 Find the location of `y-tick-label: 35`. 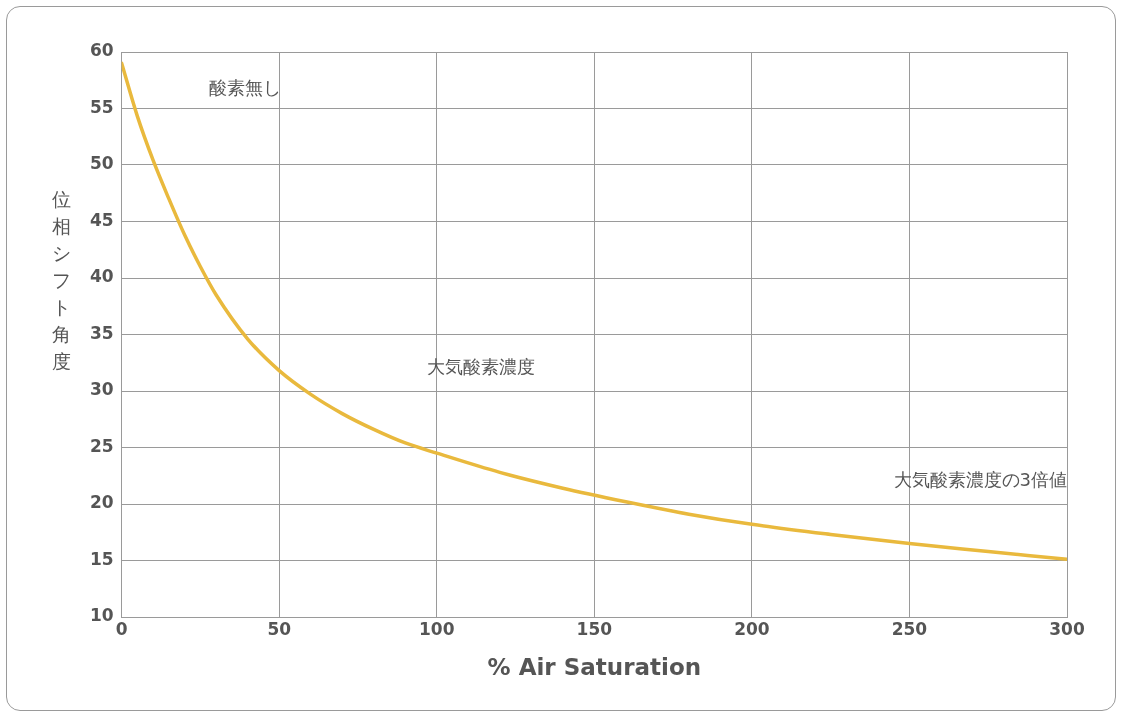

y-tick-label: 35 is located at coordinates (101, 332).